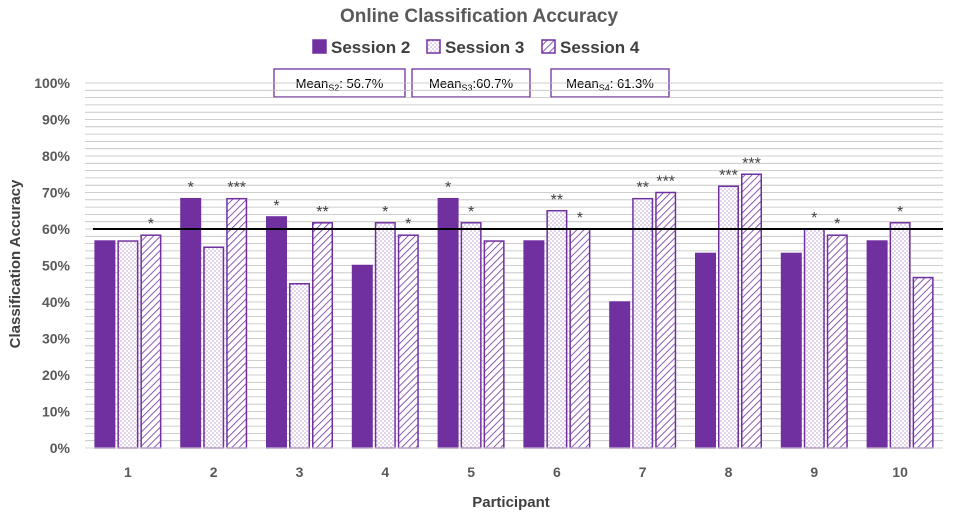  What do you see at coordinates (56, 193) in the screenshot?
I see `y-tick-label: 70%` at bounding box center [56, 193].